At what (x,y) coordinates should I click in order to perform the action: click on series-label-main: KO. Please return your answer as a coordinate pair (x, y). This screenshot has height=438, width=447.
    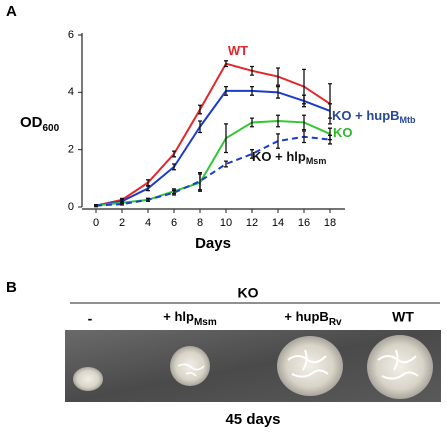
    Looking at the image, I should click on (343, 132).